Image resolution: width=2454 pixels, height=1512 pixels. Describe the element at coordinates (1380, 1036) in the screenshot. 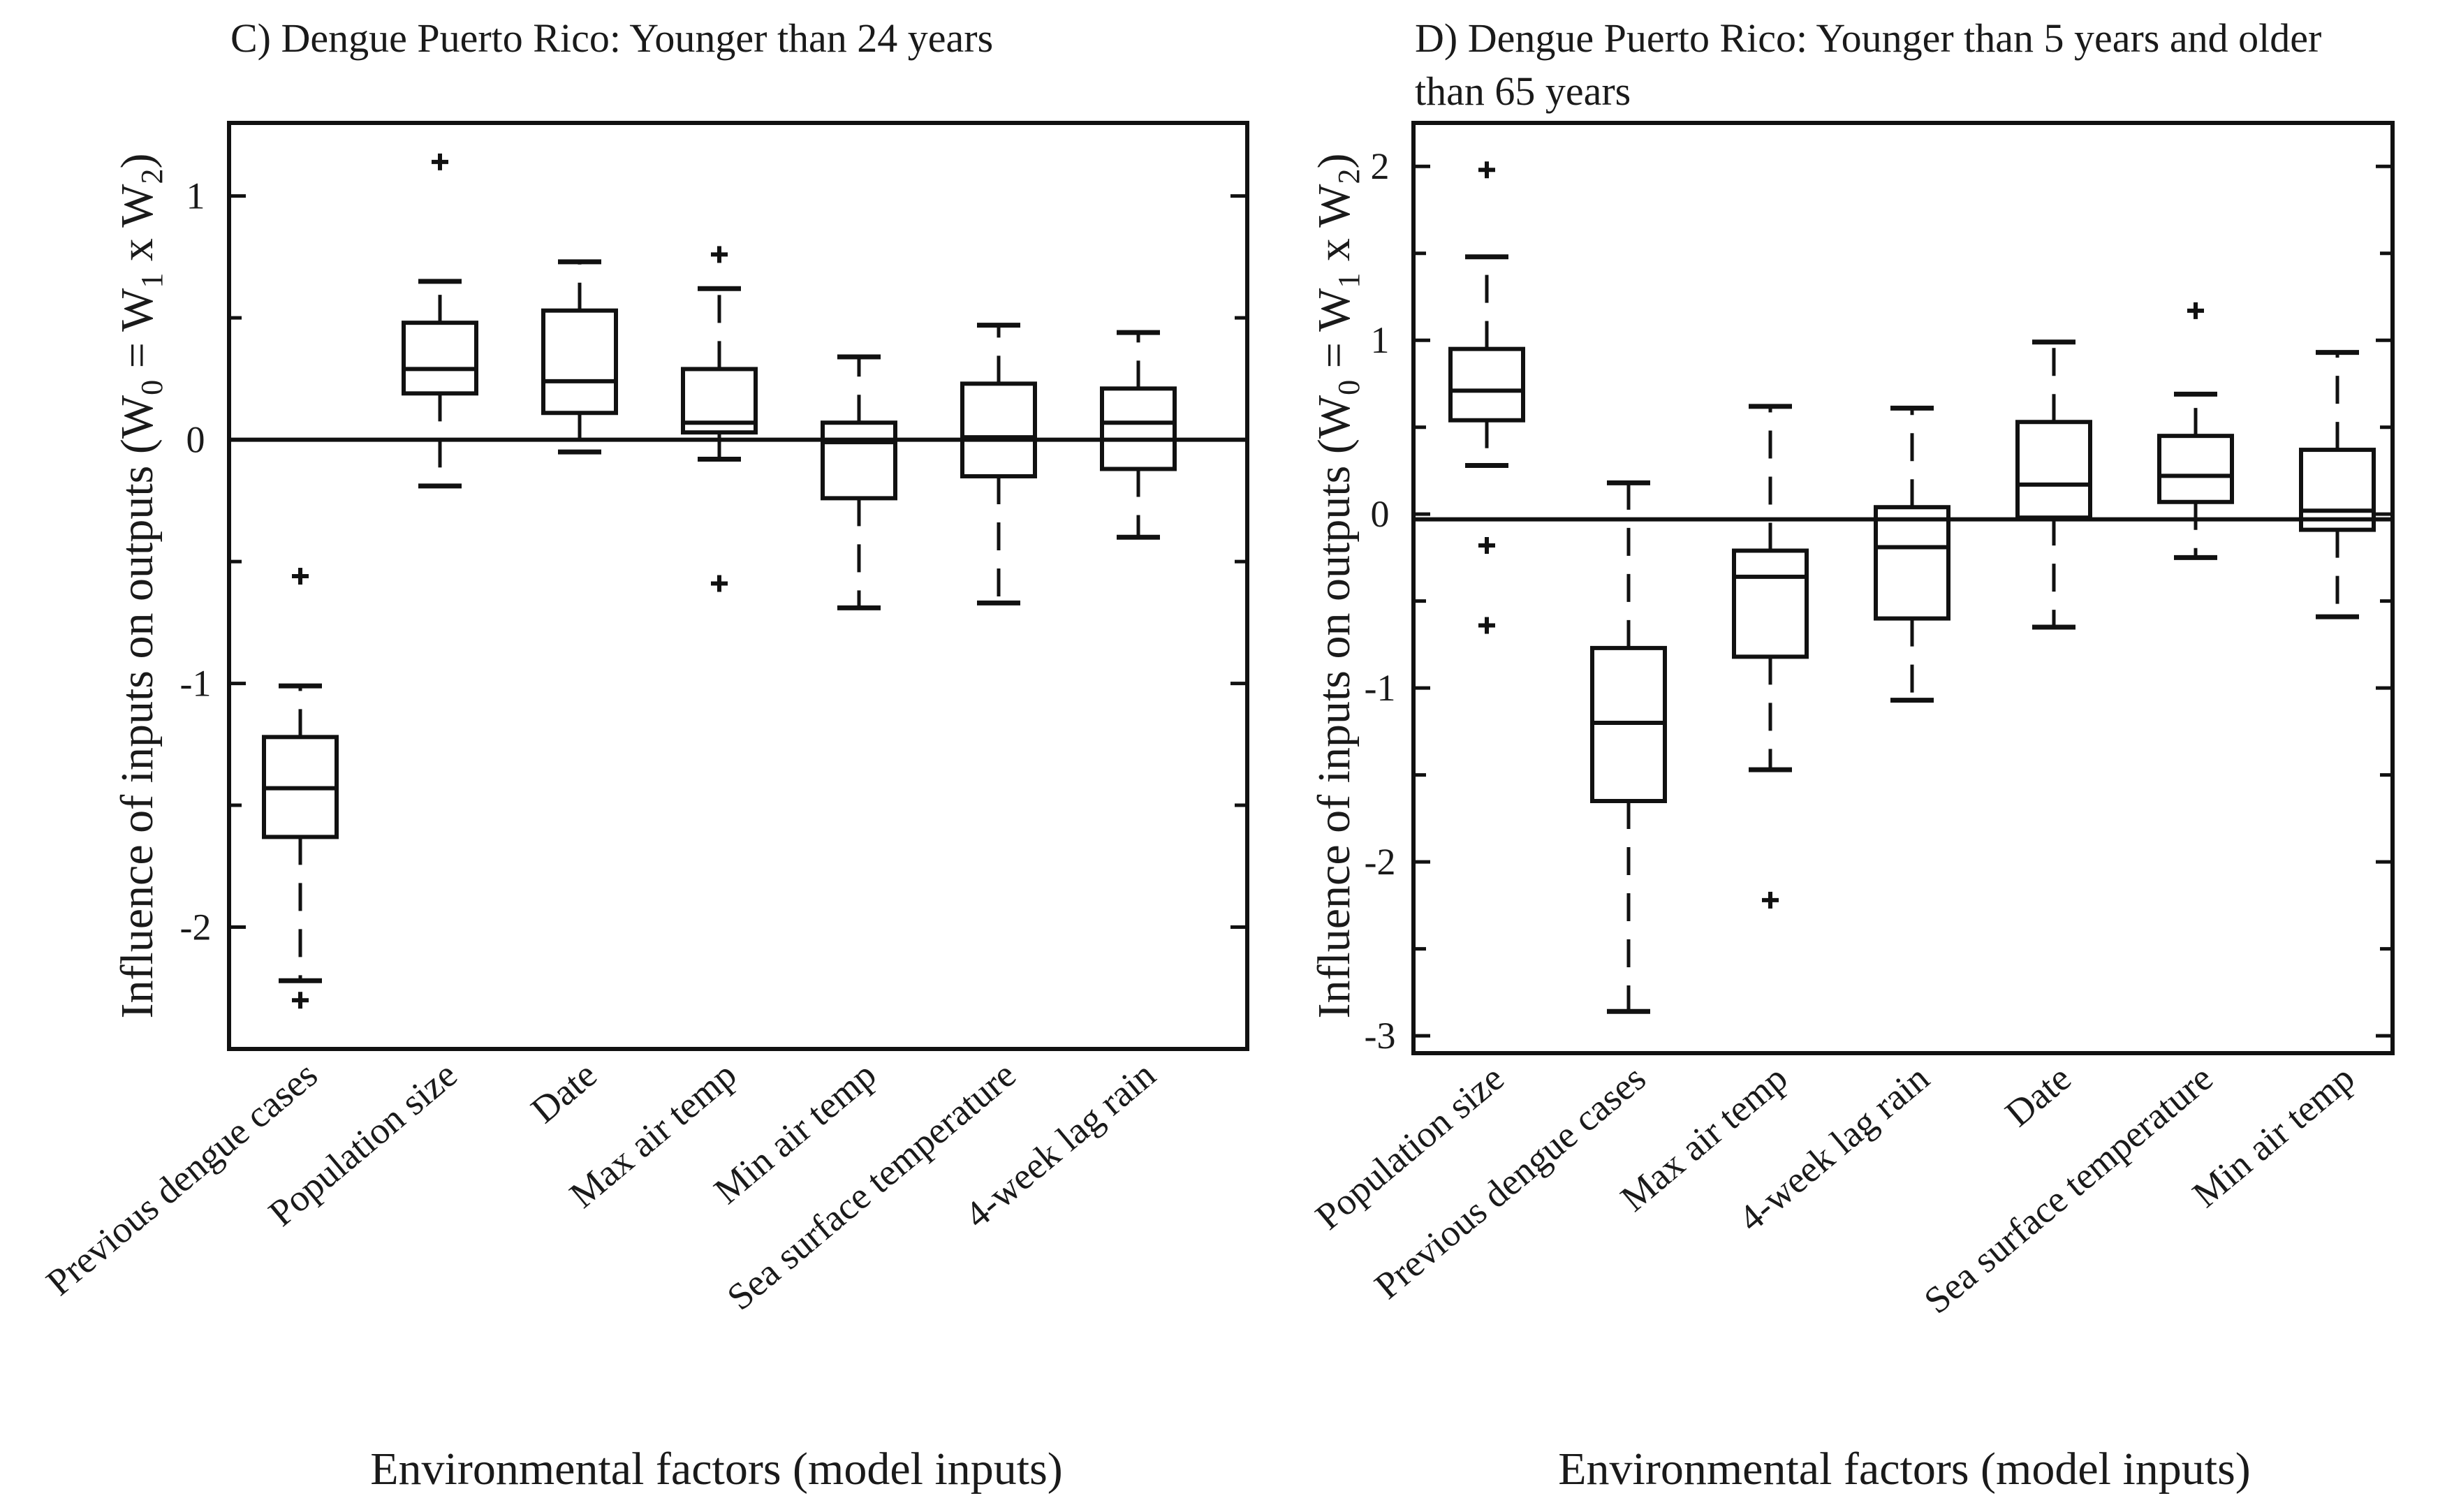

I see `y-tick-label: -3` at that location.